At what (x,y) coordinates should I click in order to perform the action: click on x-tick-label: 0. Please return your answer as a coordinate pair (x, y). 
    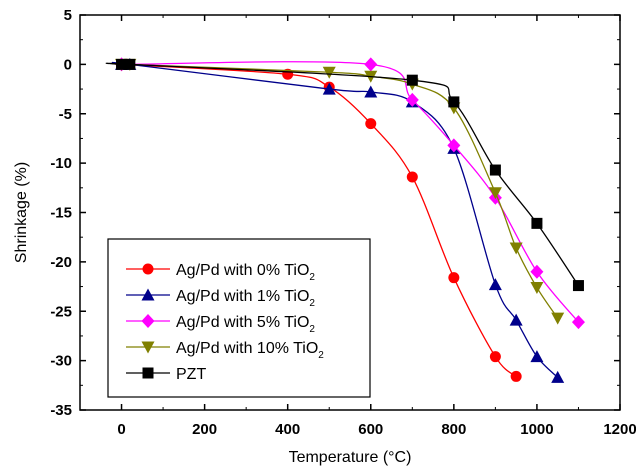
    Looking at the image, I should click on (121, 429).